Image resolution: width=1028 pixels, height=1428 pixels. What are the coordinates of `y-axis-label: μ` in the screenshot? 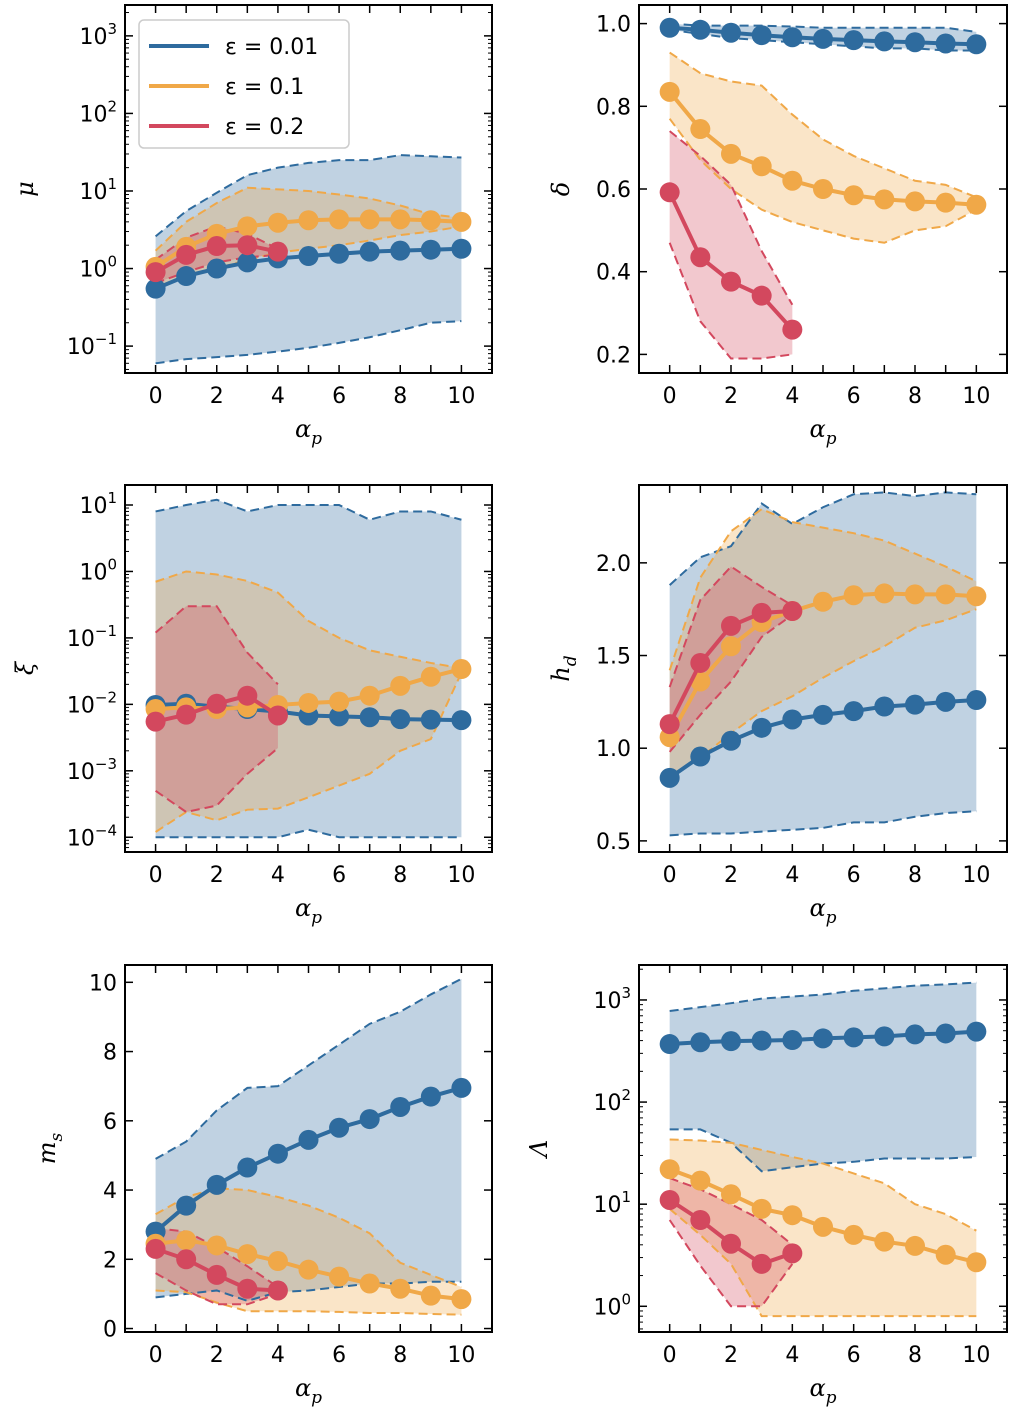 It's located at (25, 189).